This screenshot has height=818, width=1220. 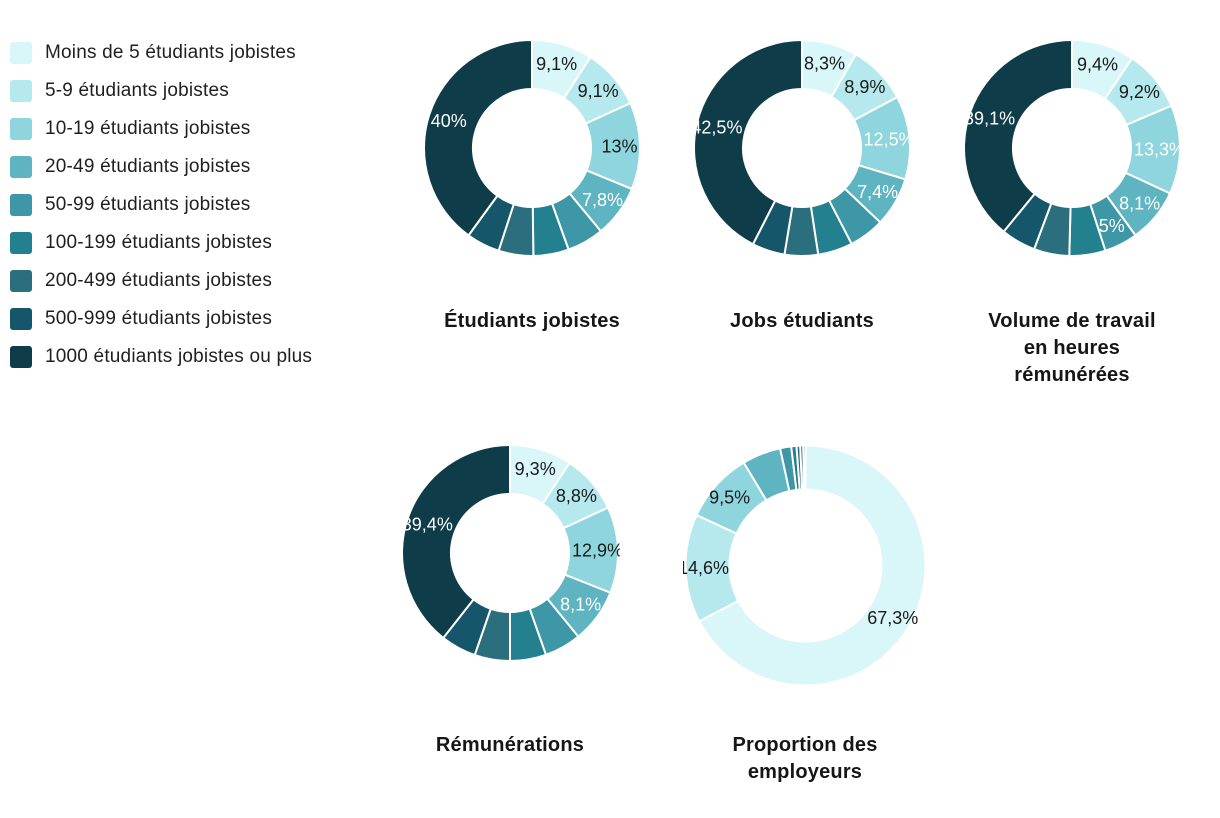 What do you see at coordinates (824, 63) in the screenshot?
I see `slice-value-label: 8,3%` at bounding box center [824, 63].